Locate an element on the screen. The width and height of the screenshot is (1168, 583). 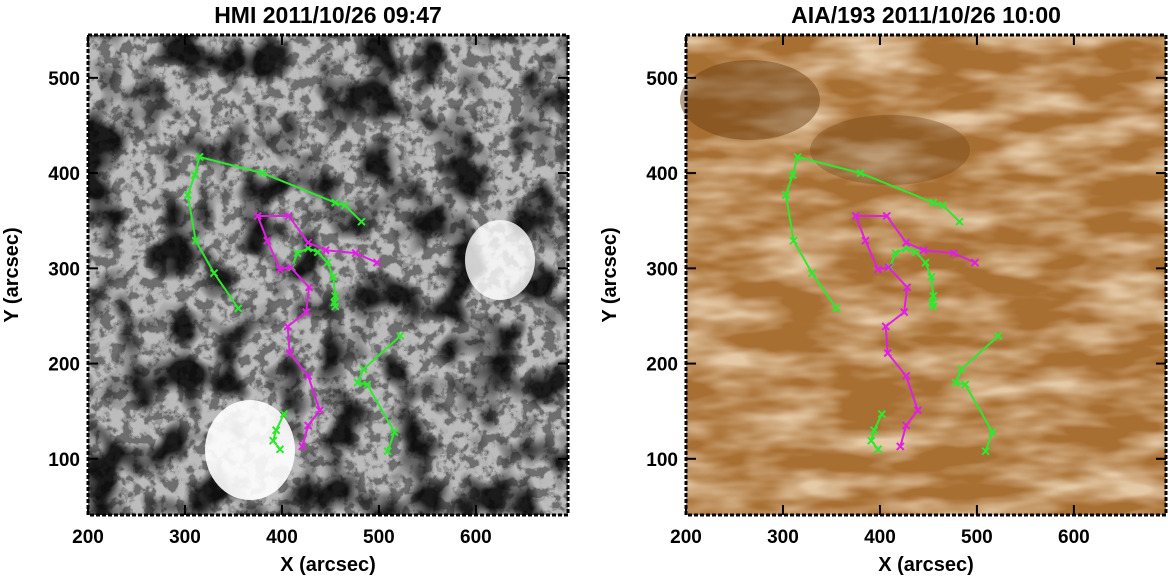
y-tick-label: 300 is located at coordinates (662, 269).